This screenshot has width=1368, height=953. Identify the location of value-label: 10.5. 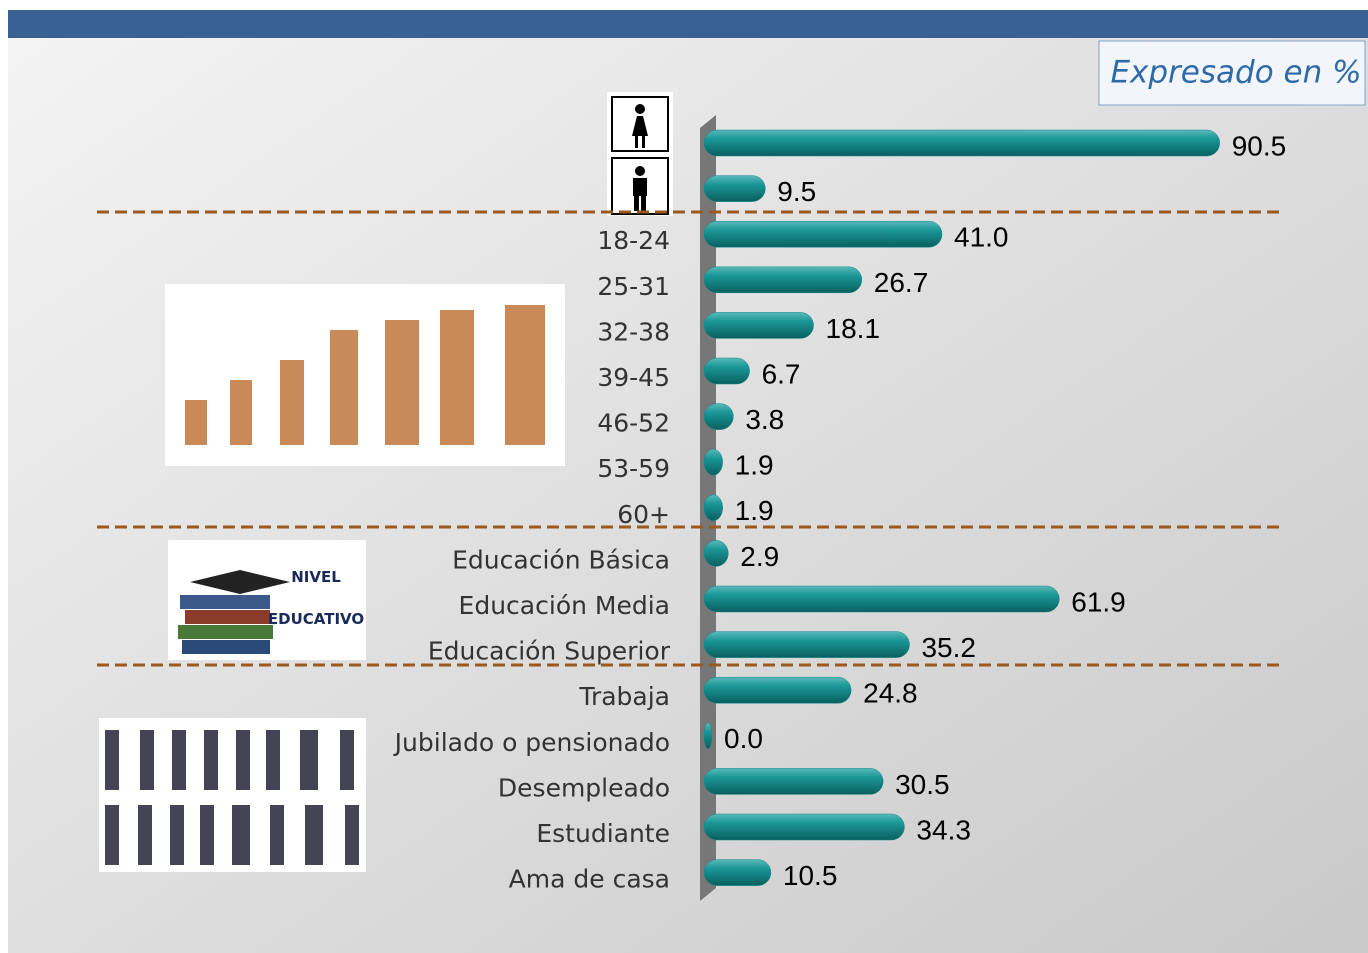
(810, 875).